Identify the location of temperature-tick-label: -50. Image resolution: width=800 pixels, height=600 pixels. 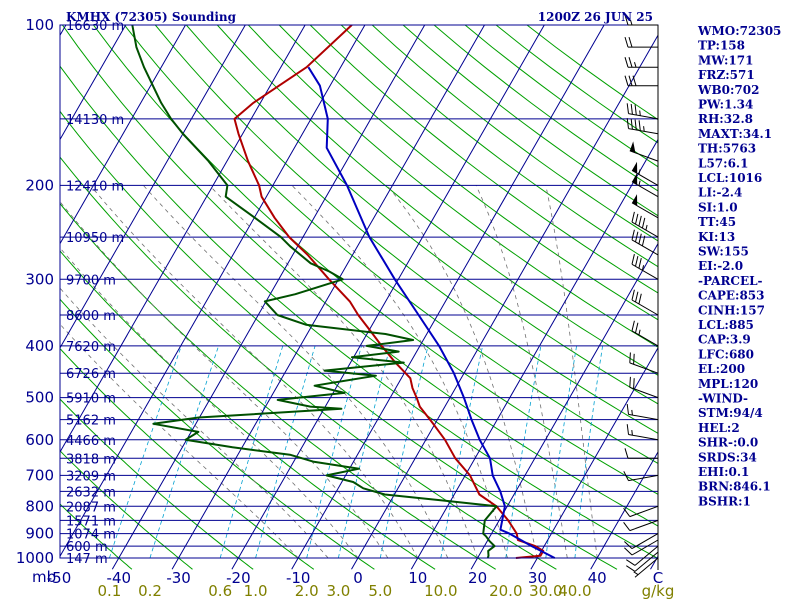
(59, 578).